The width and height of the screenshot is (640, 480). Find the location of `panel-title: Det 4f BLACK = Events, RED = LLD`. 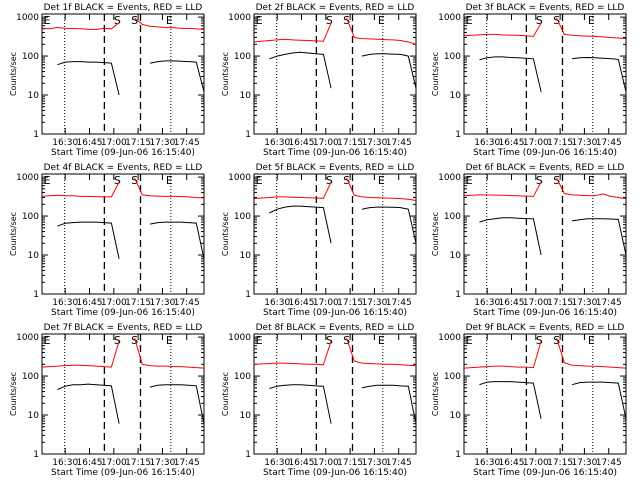

panel-title: Det 4f BLACK = Events, RED = LLD is located at coordinates (123, 168).